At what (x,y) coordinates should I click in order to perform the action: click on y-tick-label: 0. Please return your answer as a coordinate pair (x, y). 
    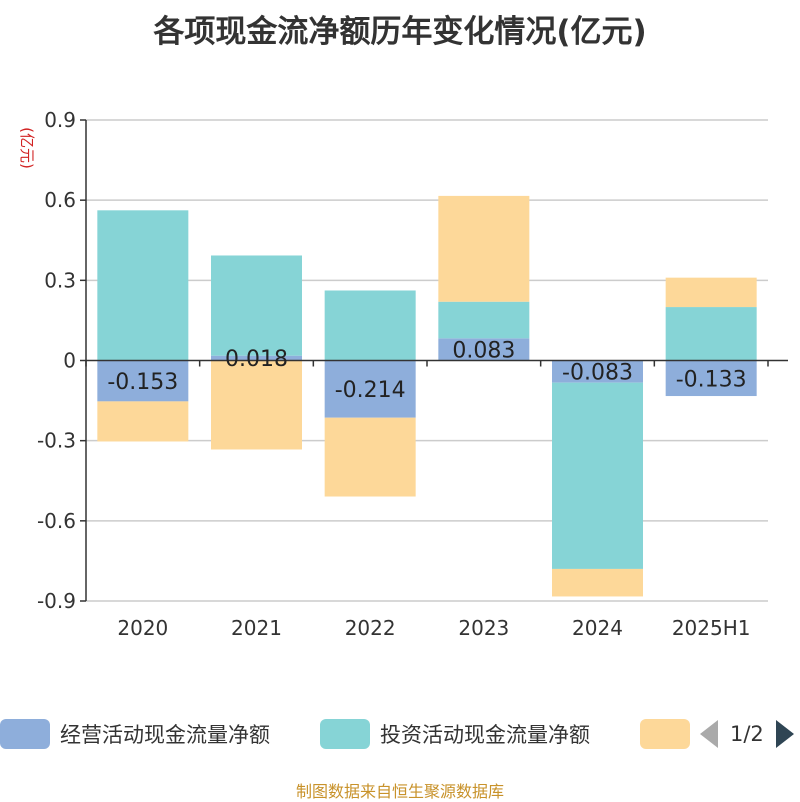
    Looking at the image, I should click on (69, 361).